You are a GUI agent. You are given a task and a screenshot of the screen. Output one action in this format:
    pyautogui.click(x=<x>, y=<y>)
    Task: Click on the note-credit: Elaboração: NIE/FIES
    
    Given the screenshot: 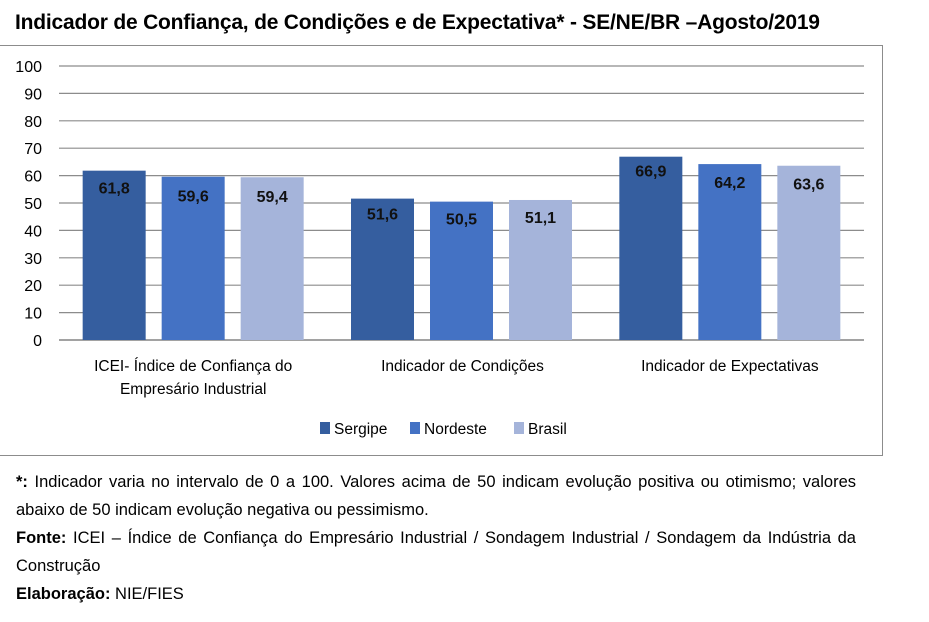 What is the action you would take?
    pyautogui.click(x=436, y=594)
    